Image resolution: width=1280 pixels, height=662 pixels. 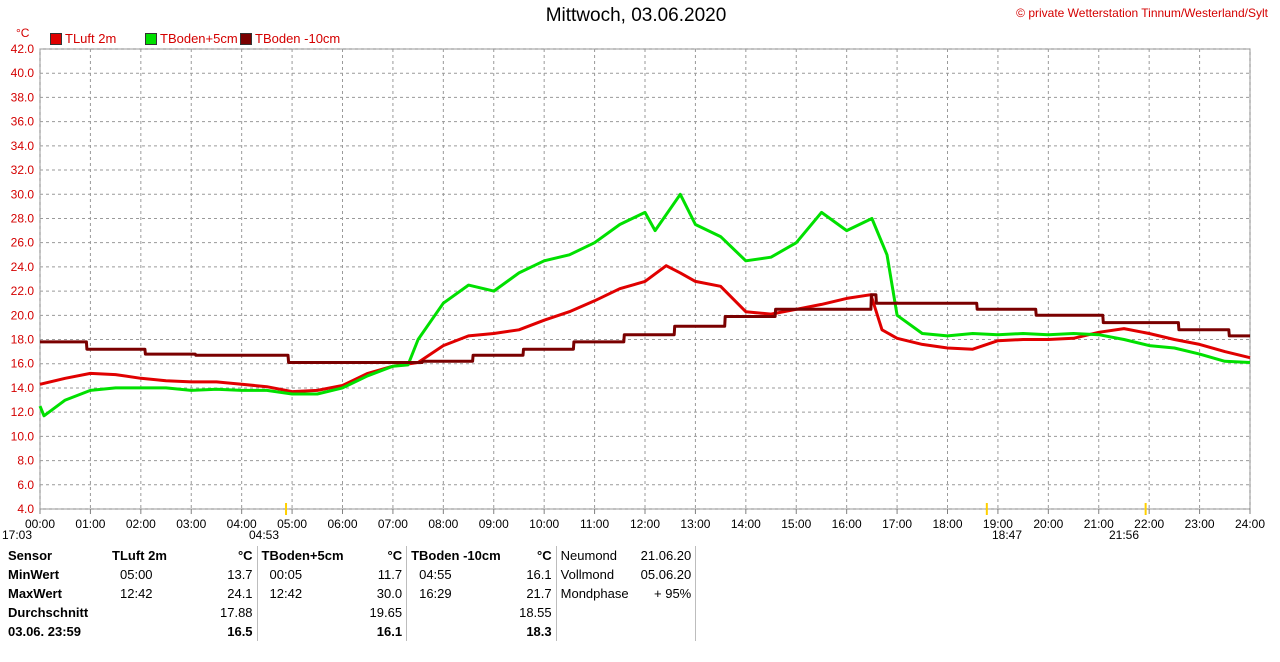 What do you see at coordinates (1200, 524) in the screenshot?
I see `x-tick-label: 23:00` at bounding box center [1200, 524].